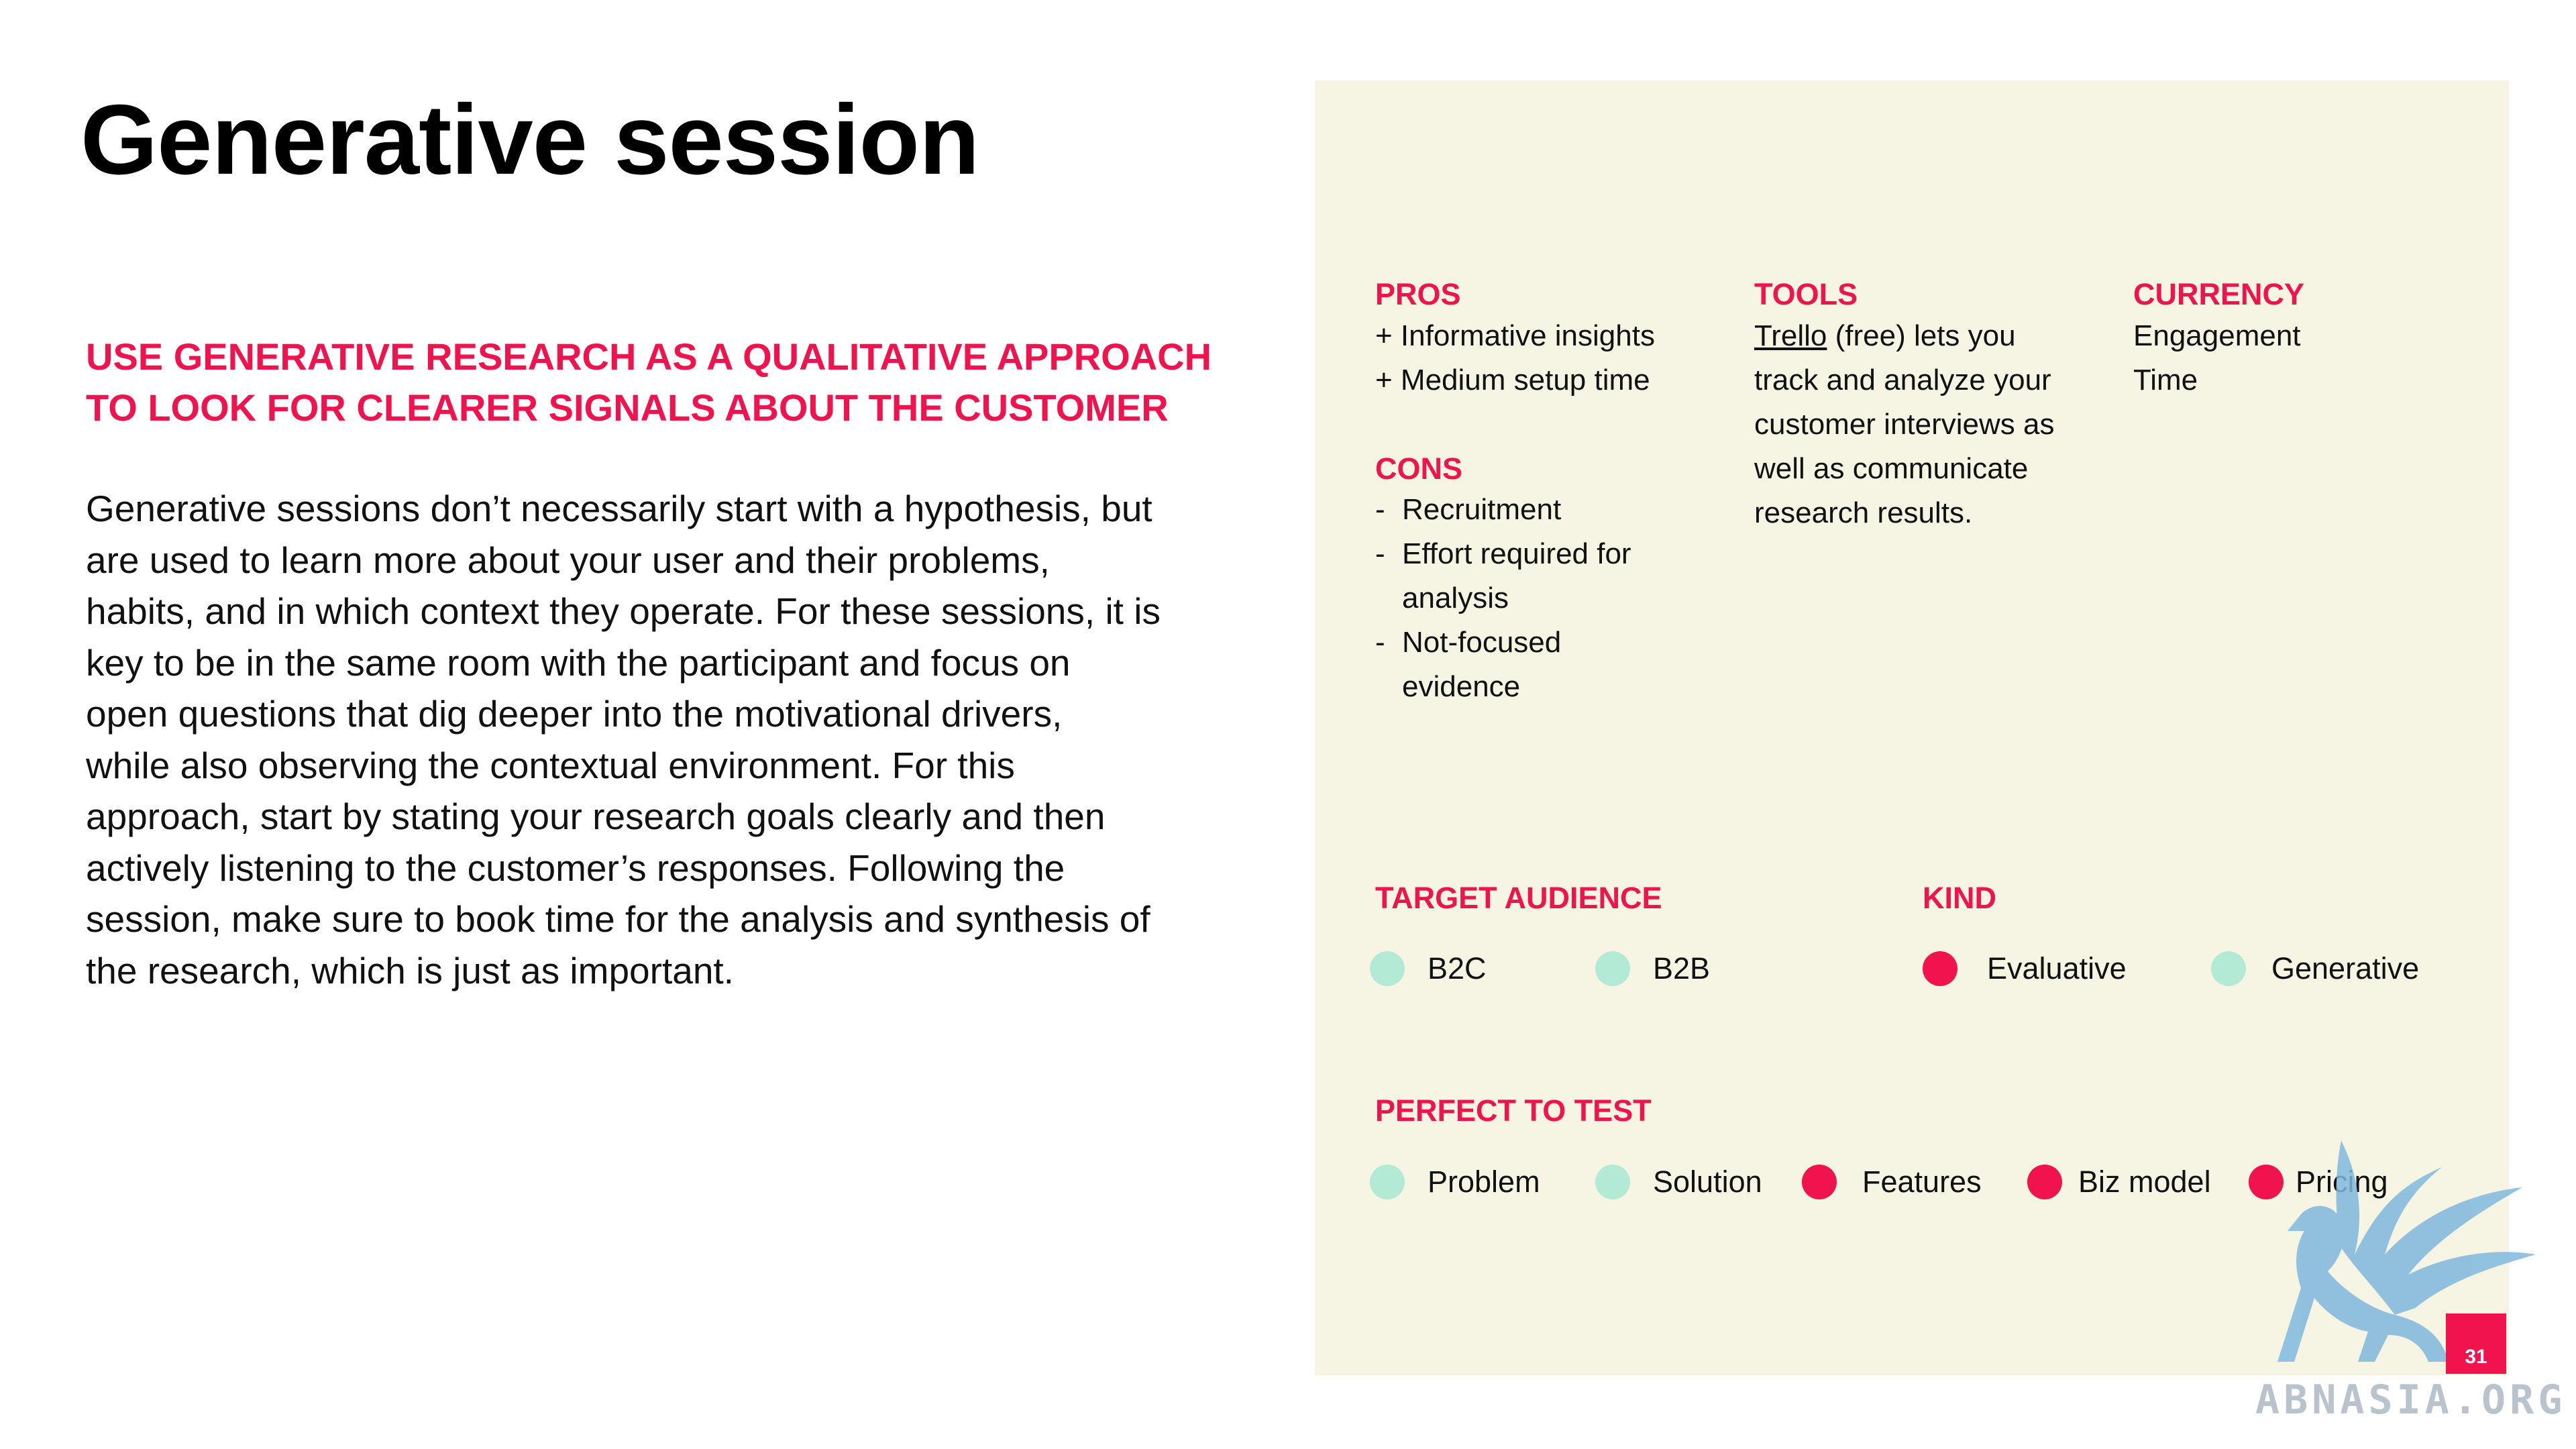  Describe the element at coordinates (2411, 1400) in the screenshot. I see `watermark-text: ABNASIA.ORG` at that location.